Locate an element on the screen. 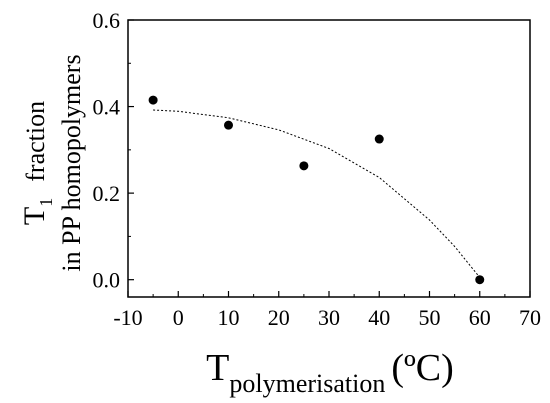 This screenshot has height=403, width=550. x-tick-label: 50 is located at coordinates (430, 317).